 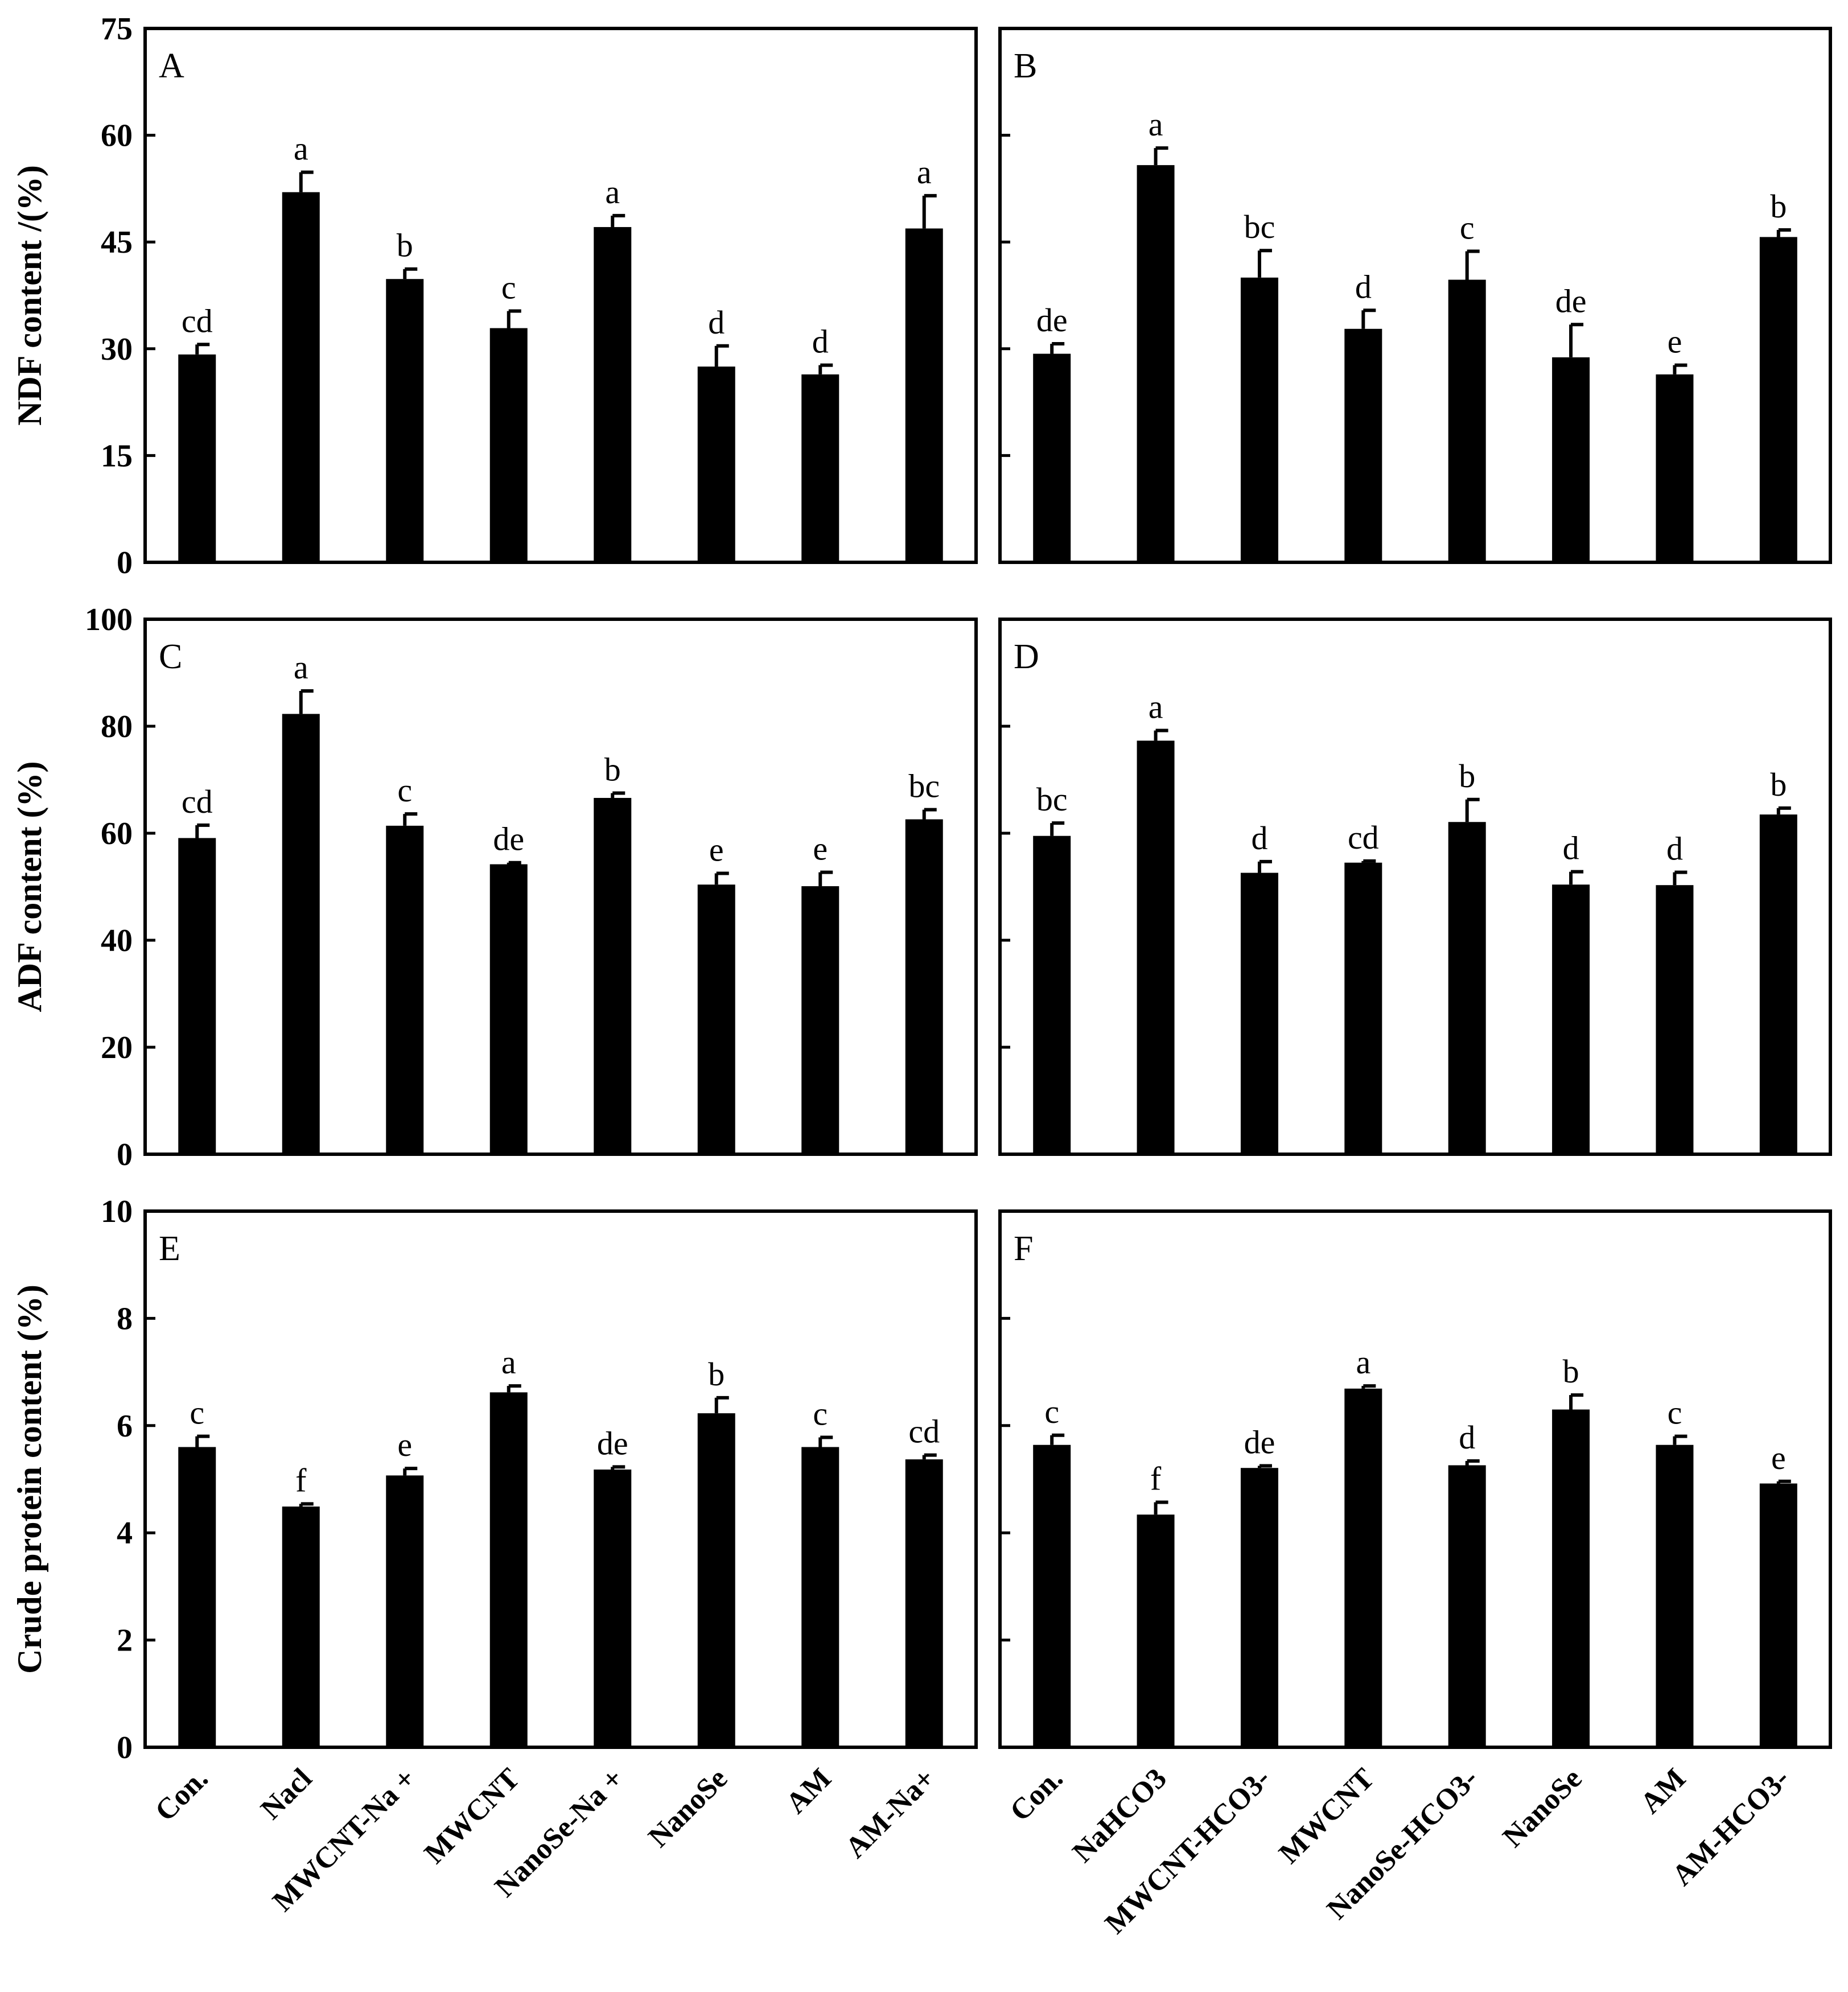 I want to click on y-tick-label: 40, so click(x=117, y=941).